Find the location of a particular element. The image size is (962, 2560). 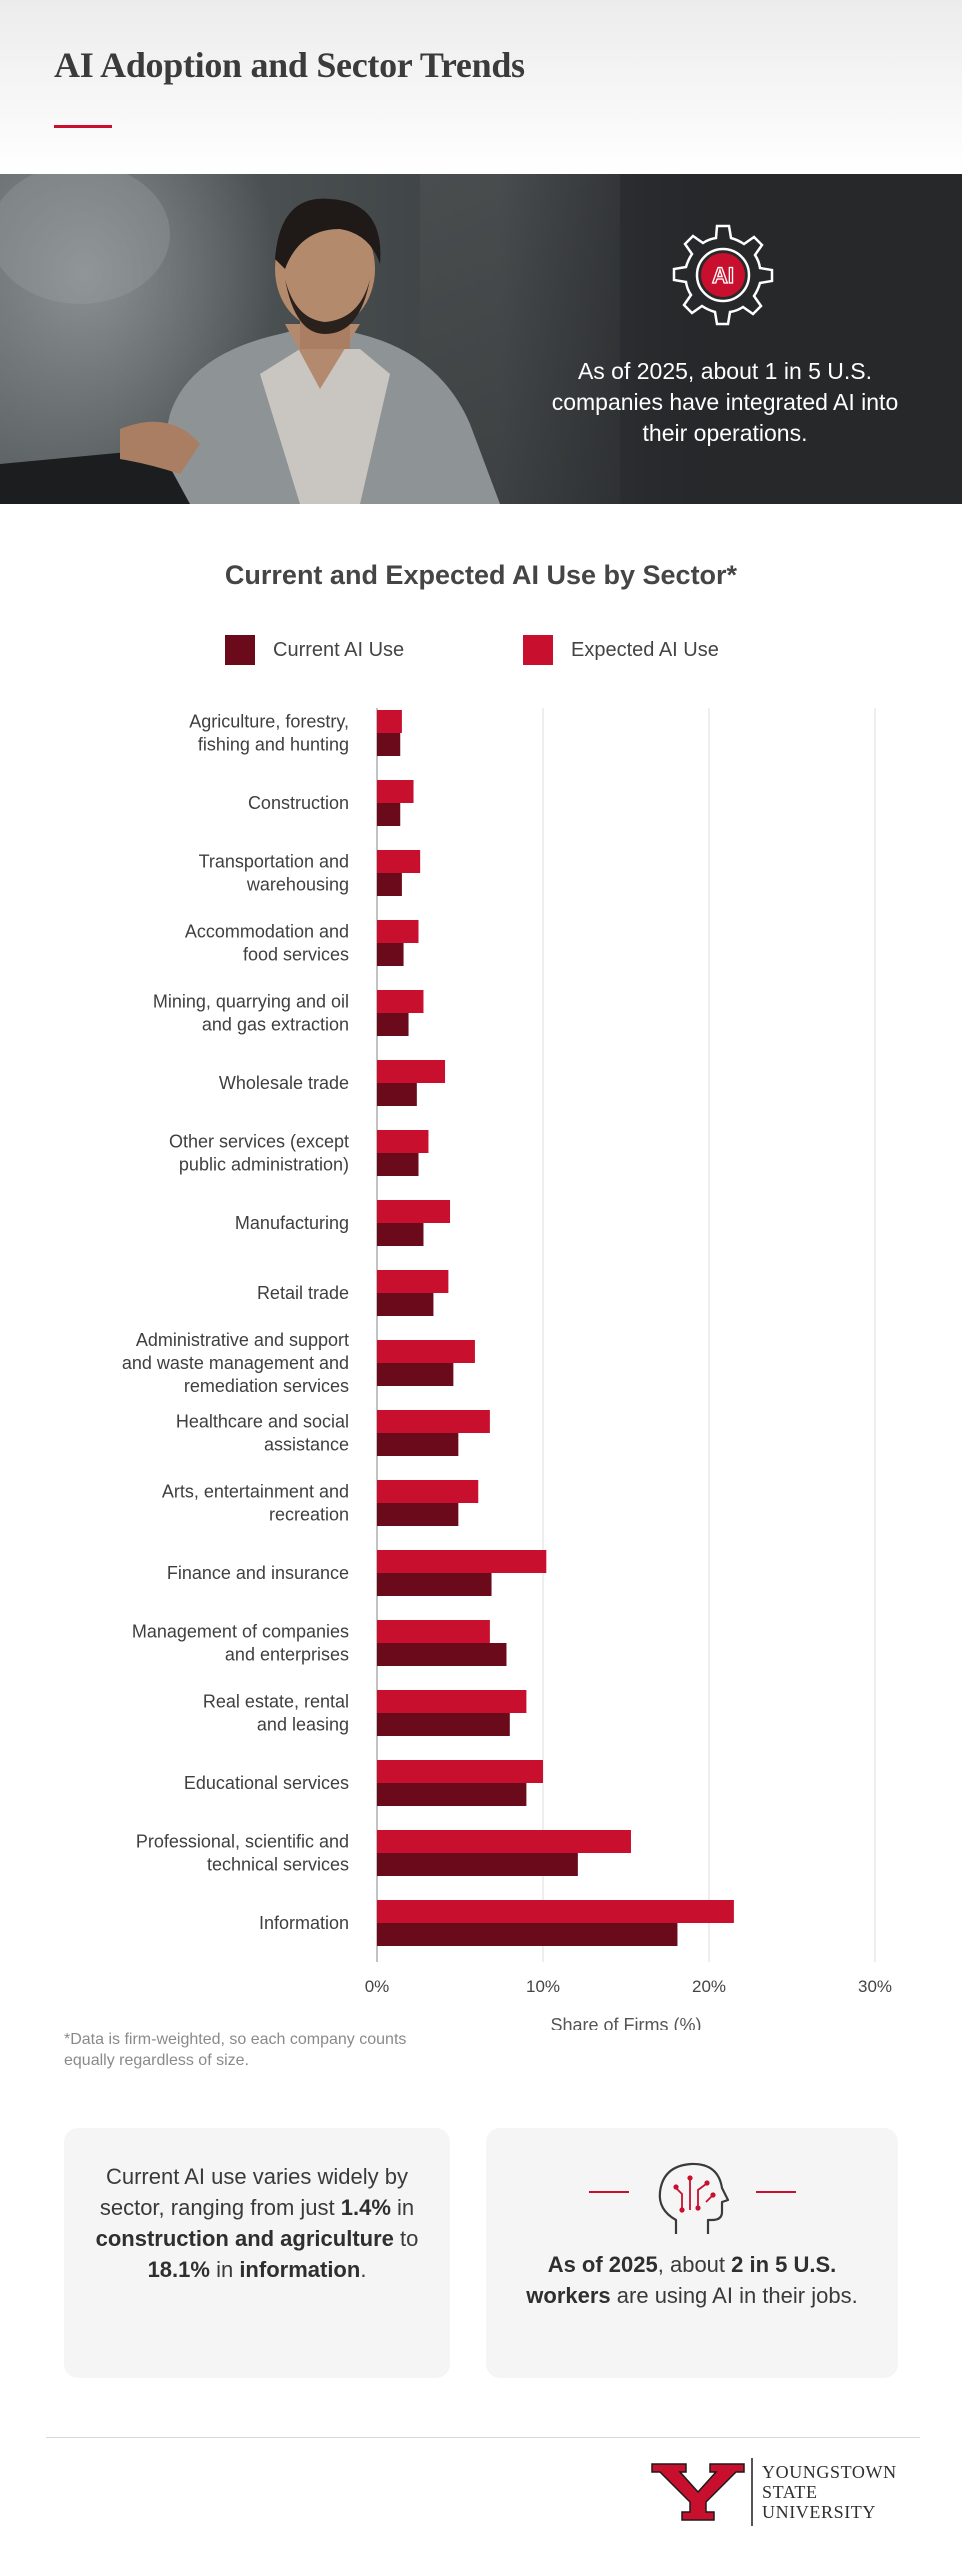

page-title: AI Adoption and Sector Trends is located at coordinates (289, 65).